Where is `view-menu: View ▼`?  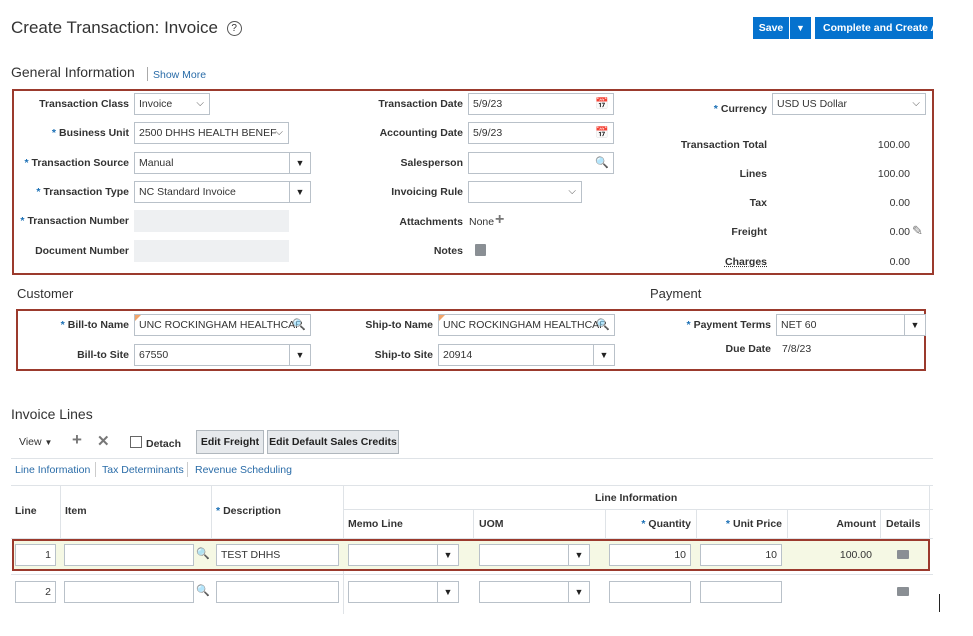
view-menu: View ▼ is located at coordinates (35, 442).